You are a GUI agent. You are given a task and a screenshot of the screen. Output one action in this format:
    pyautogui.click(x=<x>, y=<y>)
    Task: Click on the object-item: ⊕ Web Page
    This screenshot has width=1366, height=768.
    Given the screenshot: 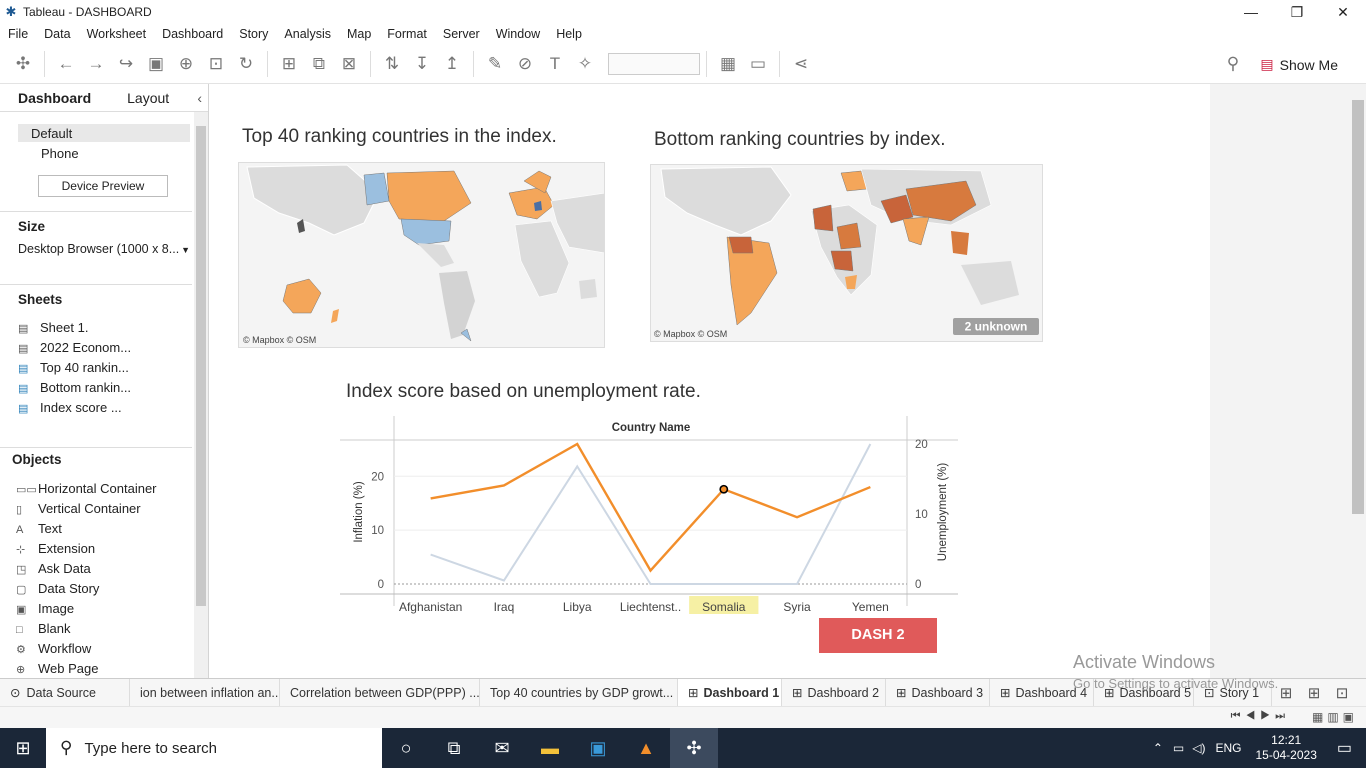 What is the action you would take?
    pyautogui.click(x=97, y=669)
    